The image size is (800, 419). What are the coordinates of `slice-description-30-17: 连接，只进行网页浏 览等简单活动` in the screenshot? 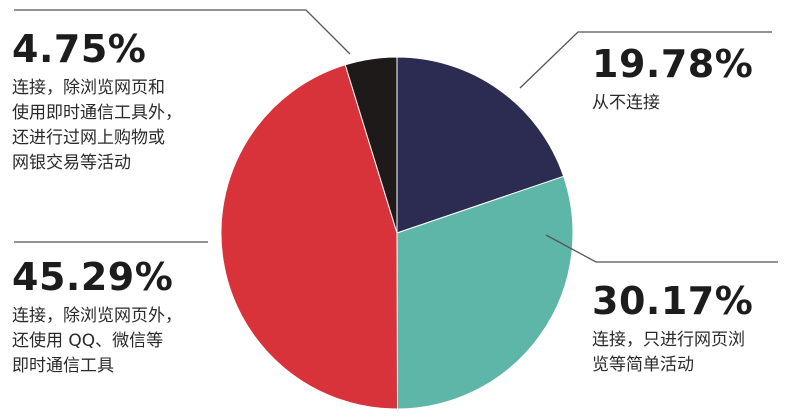 It's located at (668, 352).